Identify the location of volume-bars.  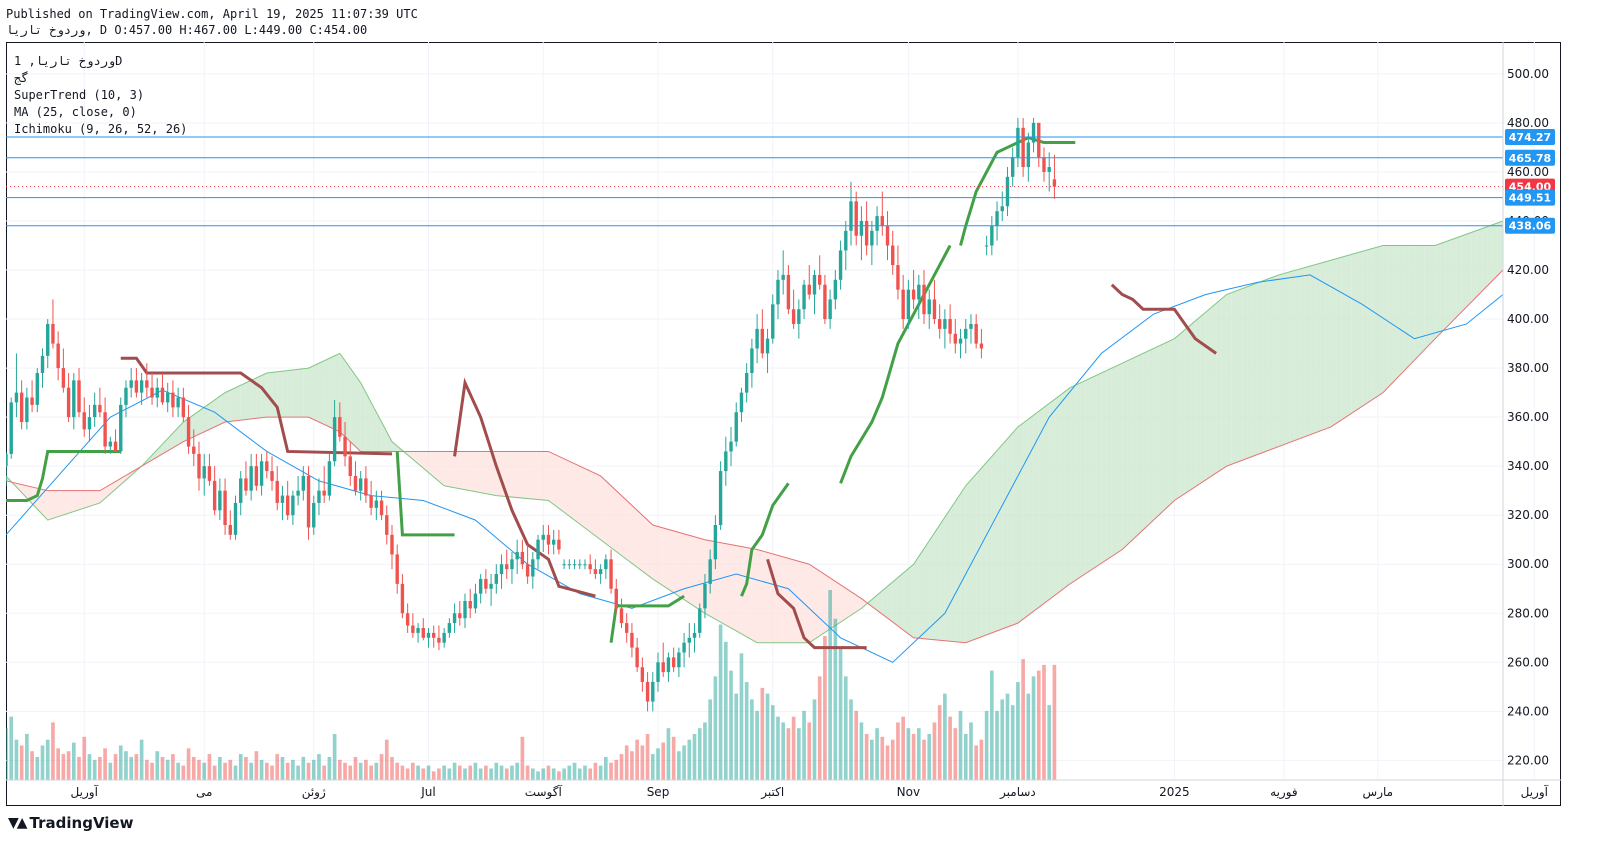
(531, 685).